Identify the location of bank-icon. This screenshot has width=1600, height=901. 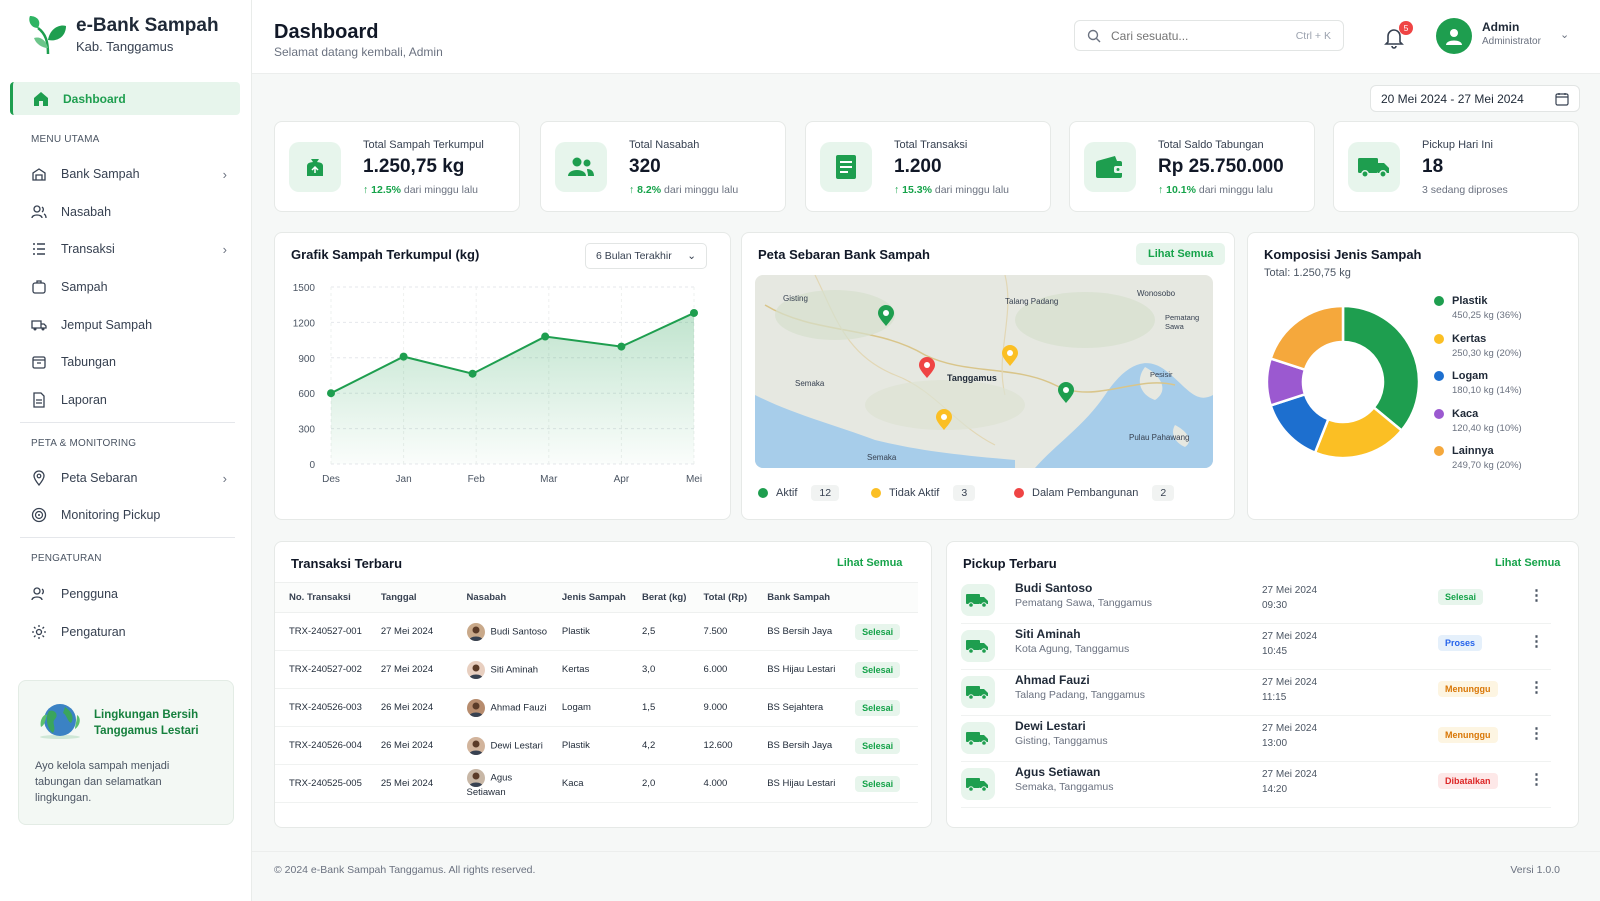
(39, 174).